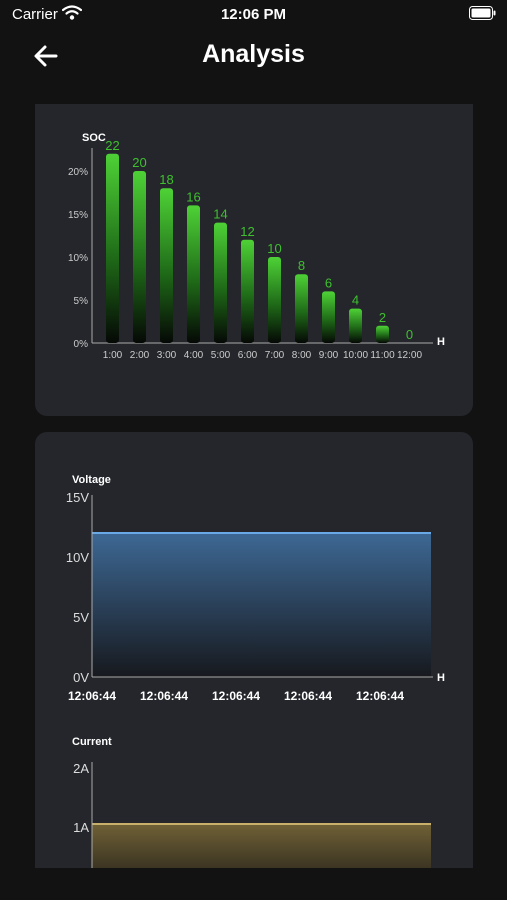 This screenshot has width=507, height=900. What do you see at coordinates (92, 742) in the screenshot?
I see `current-chart-title: Current` at bounding box center [92, 742].